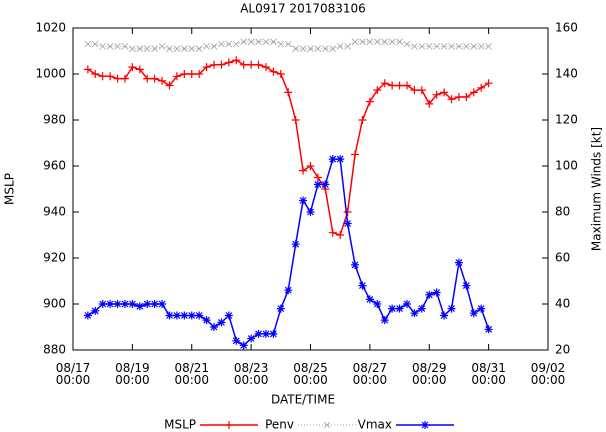 This screenshot has width=606, height=432. I want to click on y2-tick-label: 80, so click(562, 212).